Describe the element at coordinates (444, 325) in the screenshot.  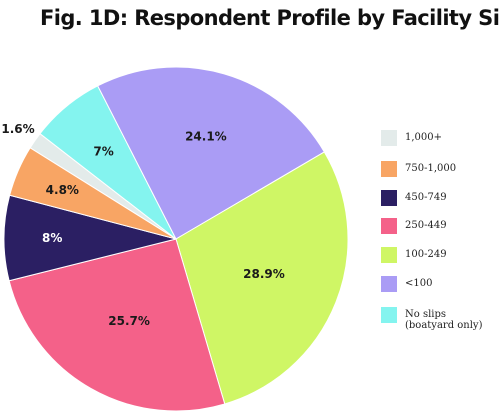
I see `legend-sublabel: (boatyard only)` at that location.